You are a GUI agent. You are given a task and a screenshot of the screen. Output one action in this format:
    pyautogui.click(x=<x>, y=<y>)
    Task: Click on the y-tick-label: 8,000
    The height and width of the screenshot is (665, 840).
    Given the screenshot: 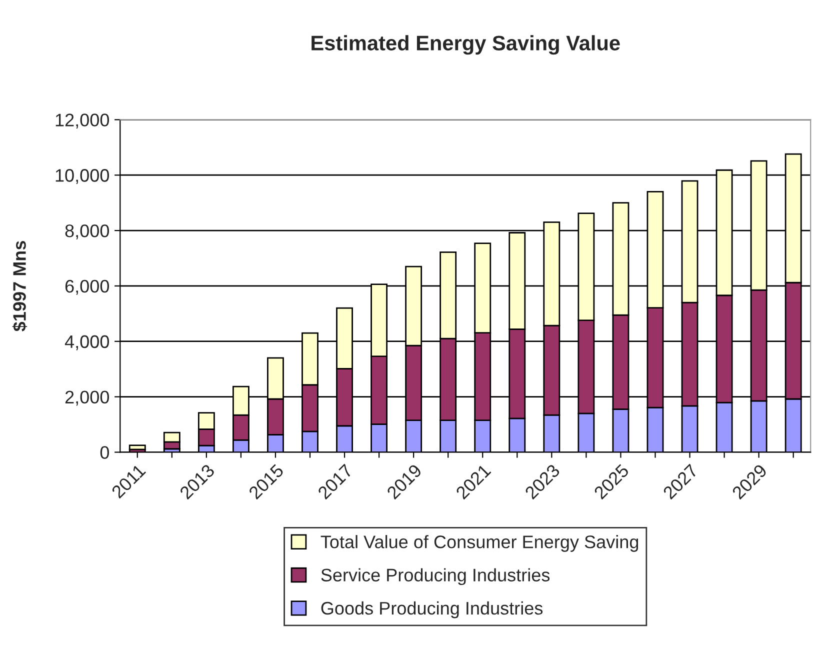 What is the action you would take?
    pyautogui.click(x=87, y=232)
    